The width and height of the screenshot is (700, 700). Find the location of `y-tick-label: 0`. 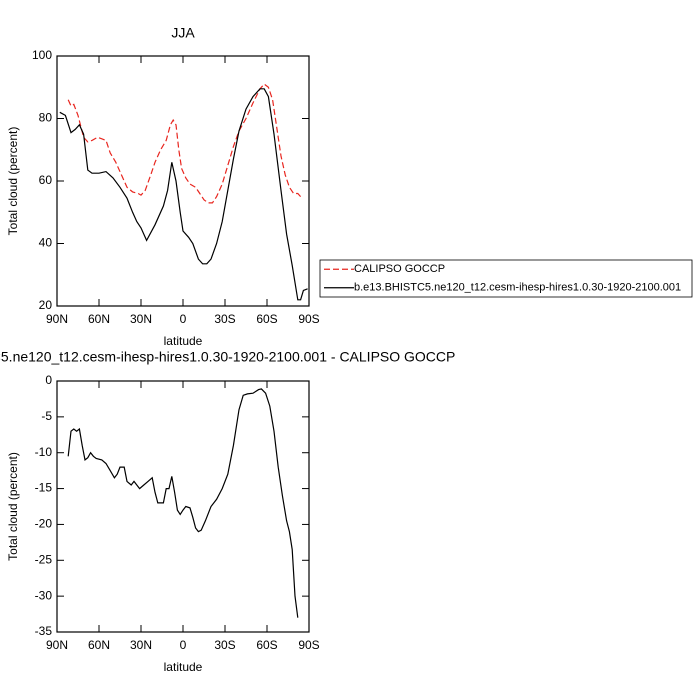

y-tick-label: 0 is located at coordinates (48, 380).